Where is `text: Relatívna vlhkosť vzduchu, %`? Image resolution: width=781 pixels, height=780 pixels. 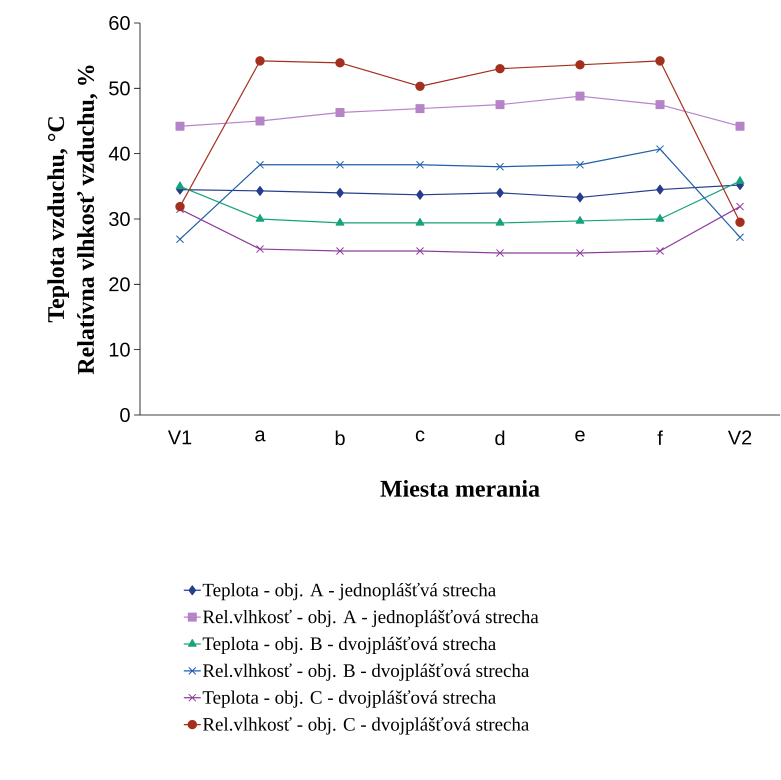
text: Relatívna vlhkosť vzduchu, % is located at coordinates (87, 220).